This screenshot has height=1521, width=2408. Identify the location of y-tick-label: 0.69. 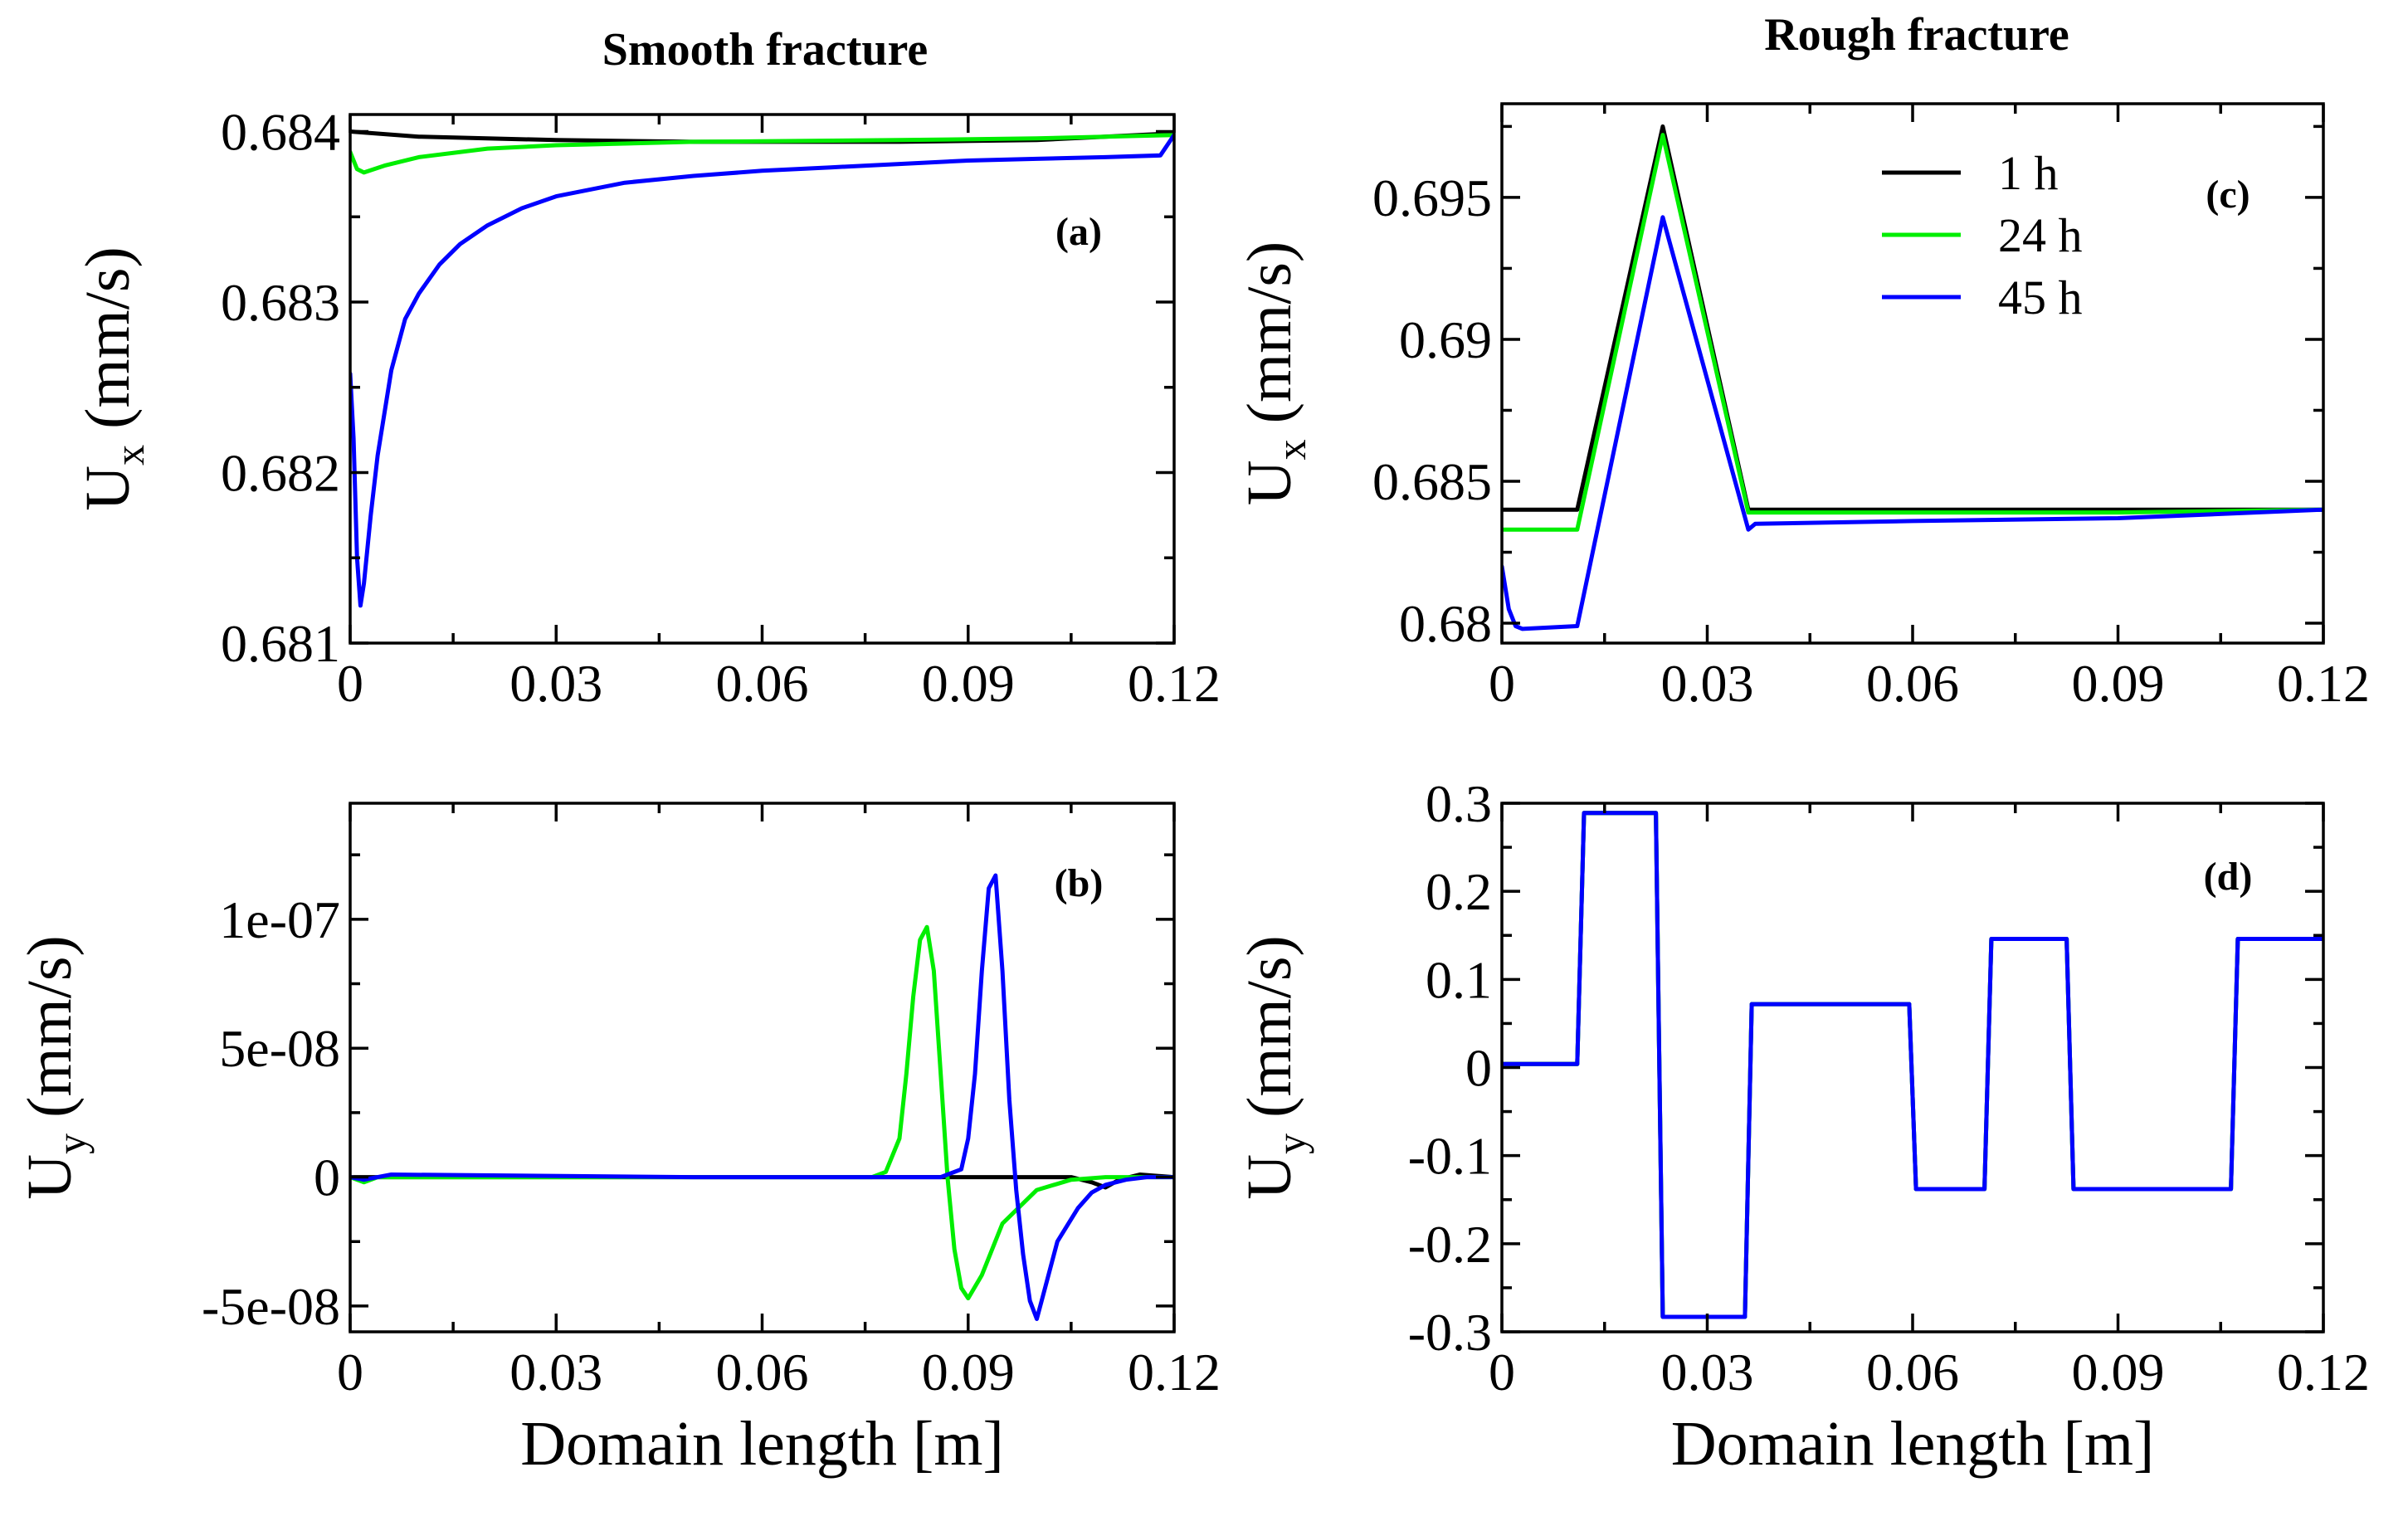
(1445, 339).